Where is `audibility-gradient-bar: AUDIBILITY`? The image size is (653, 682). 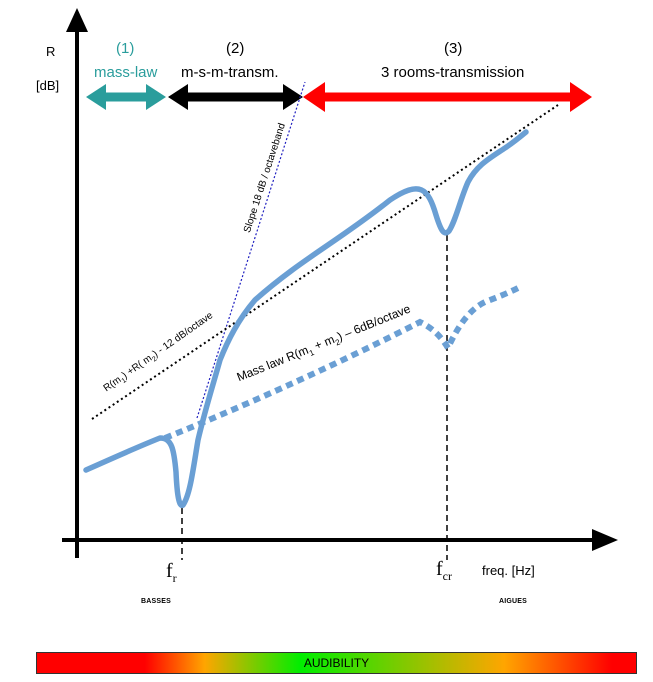
audibility-gradient-bar: AUDIBILITY is located at coordinates (336, 663).